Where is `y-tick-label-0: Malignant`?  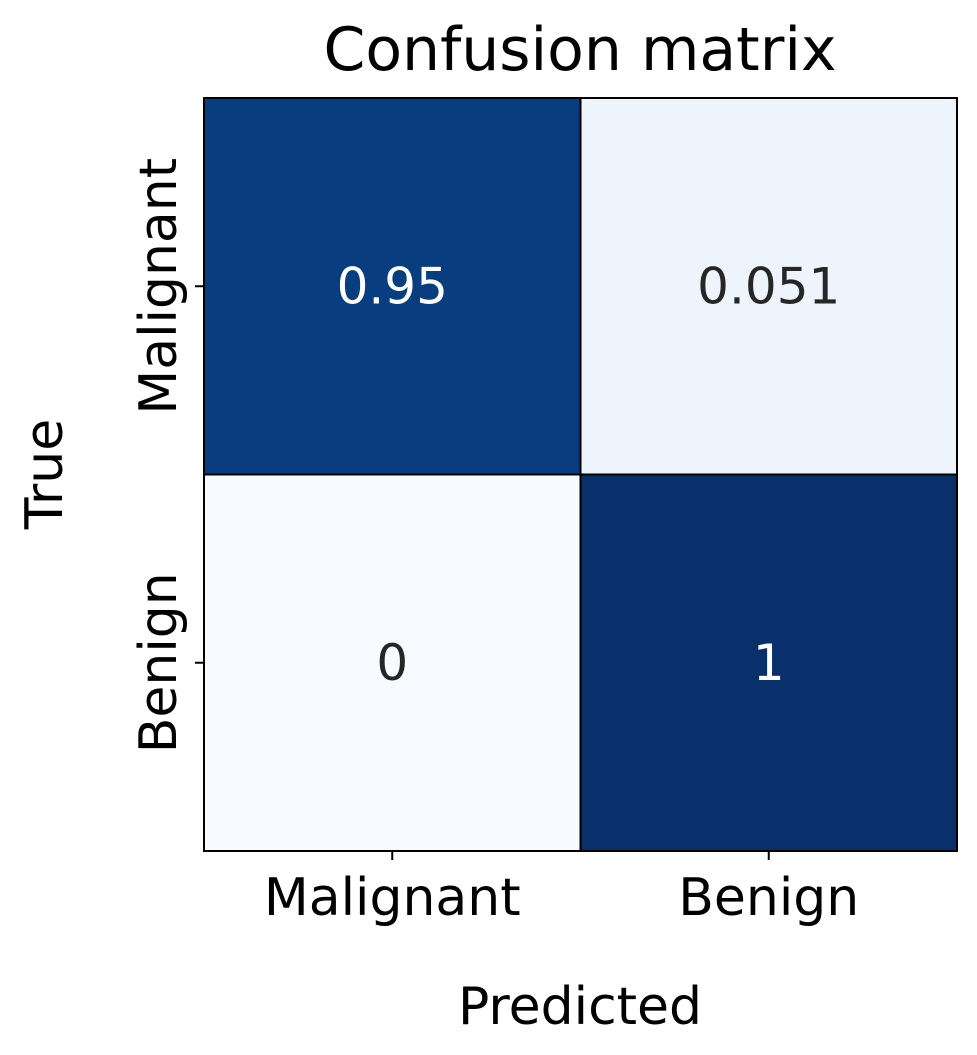
y-tick-label-0: Malignant is located at coordinates (159, 286).